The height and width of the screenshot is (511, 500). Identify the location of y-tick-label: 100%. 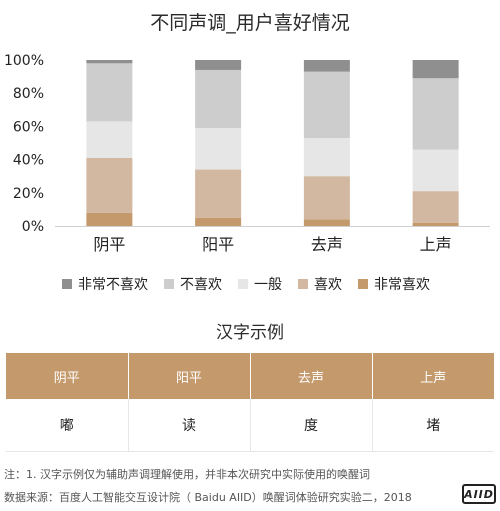
(24, 61).